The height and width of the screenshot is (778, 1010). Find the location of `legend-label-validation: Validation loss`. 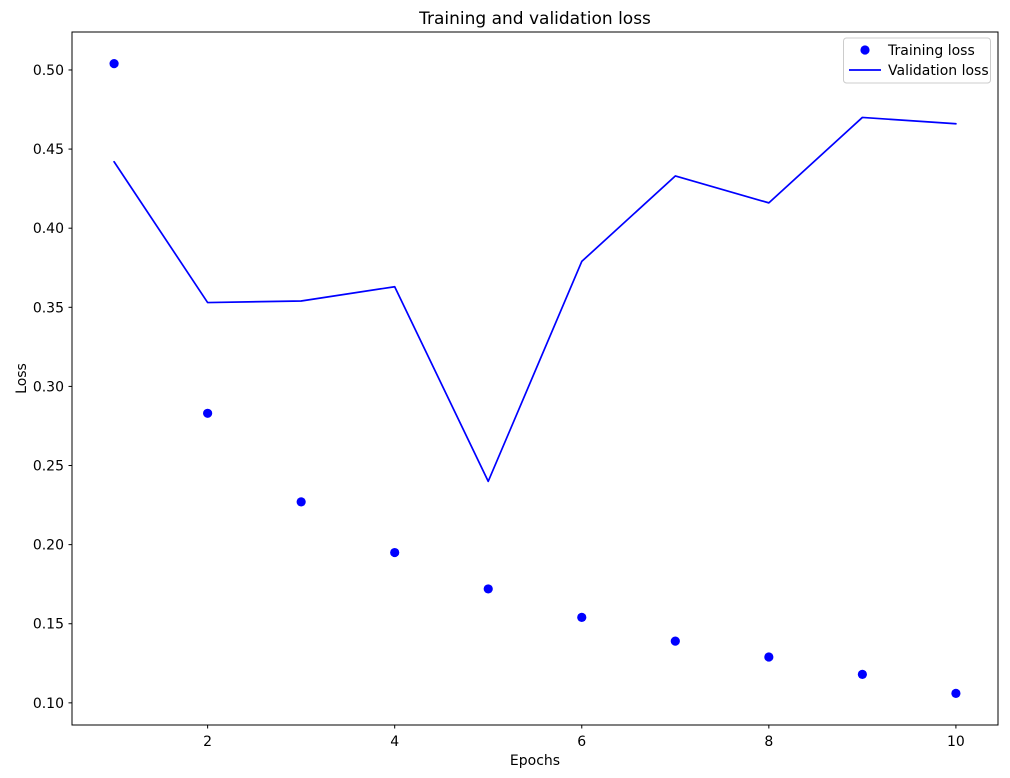

legend-label-validation: Validation loss is located at coordinates (938, 71).